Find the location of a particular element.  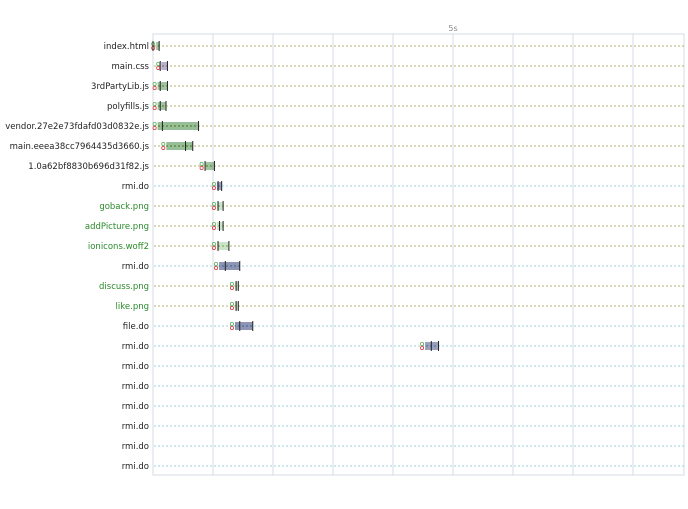

request-row: polyfills.js is located at coordinates (395, 106).